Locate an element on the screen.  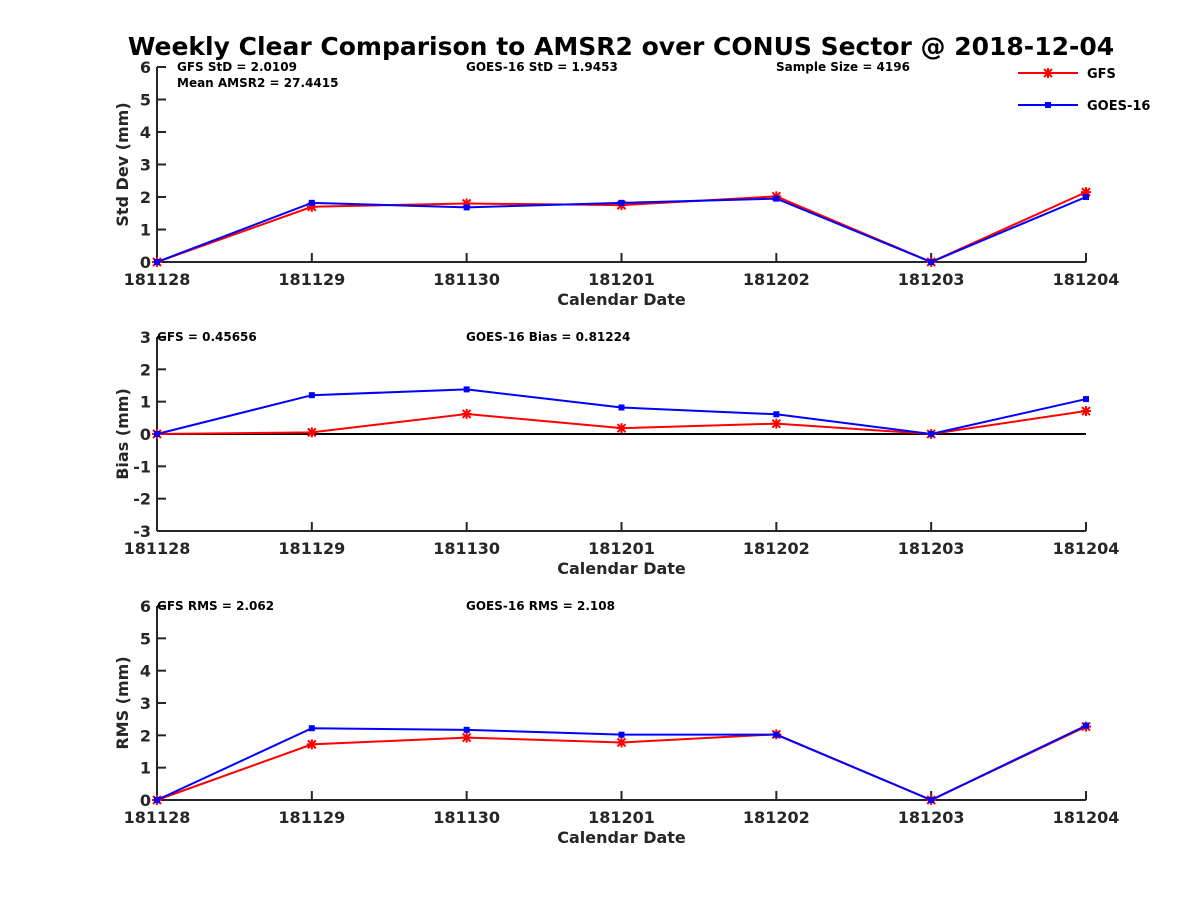
legend: GFS GOES-16 is located at coordinates (1084, 90).